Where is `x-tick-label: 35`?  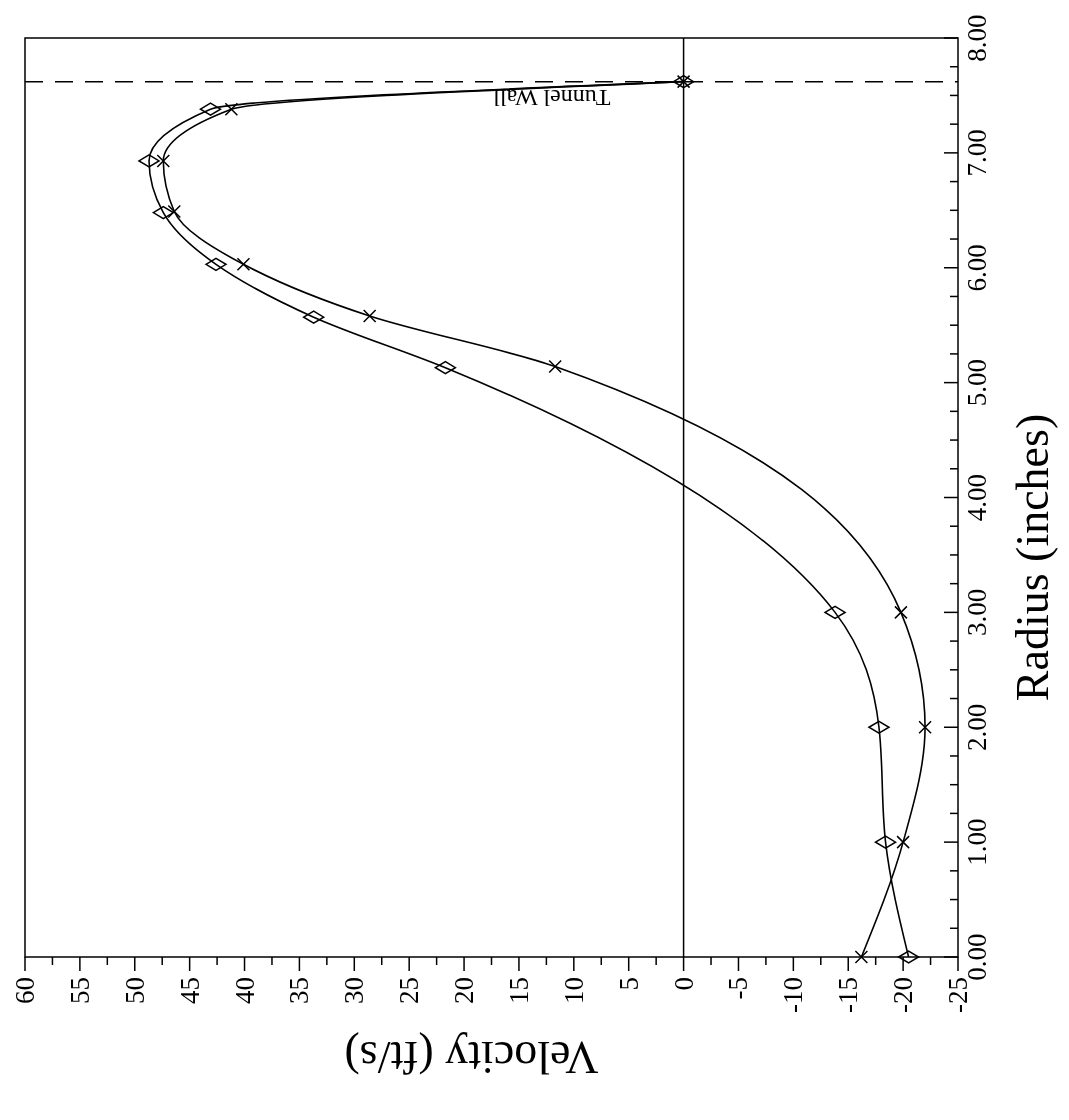 x-tick-label: 35 is located at coordinates (299, 990).